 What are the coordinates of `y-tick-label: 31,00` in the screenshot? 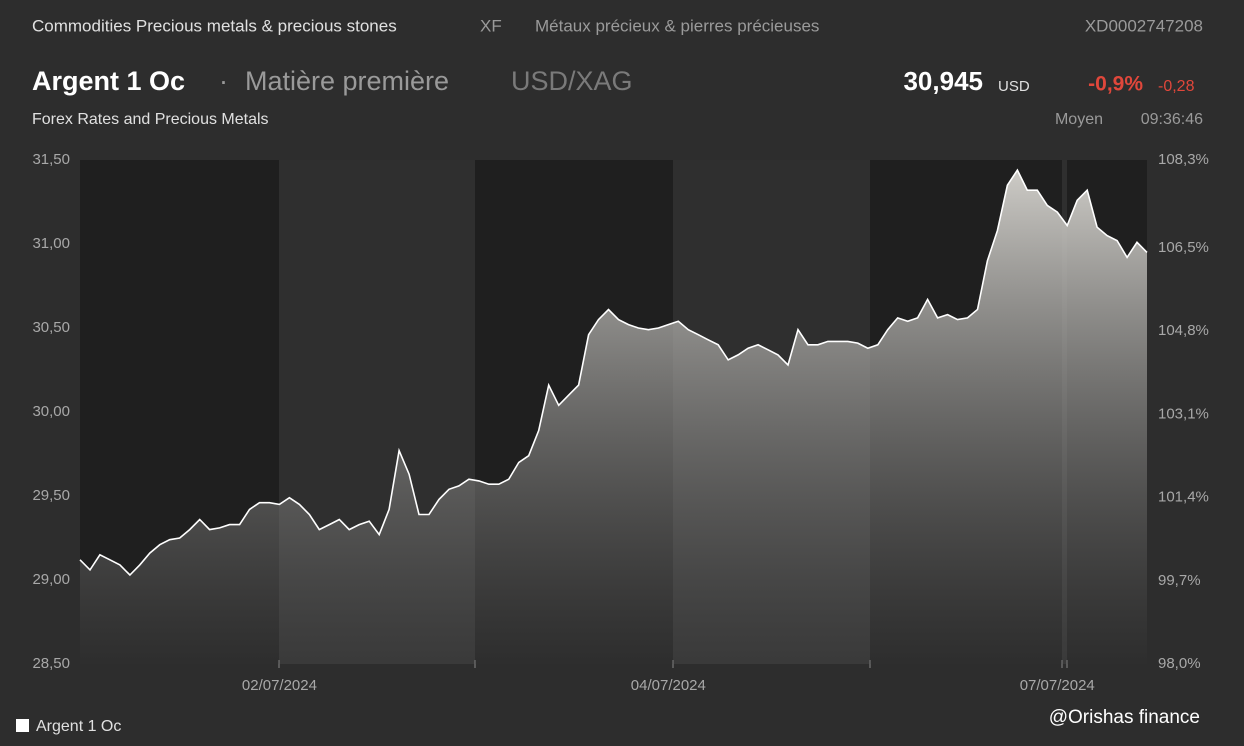 It's located at (51, 243).